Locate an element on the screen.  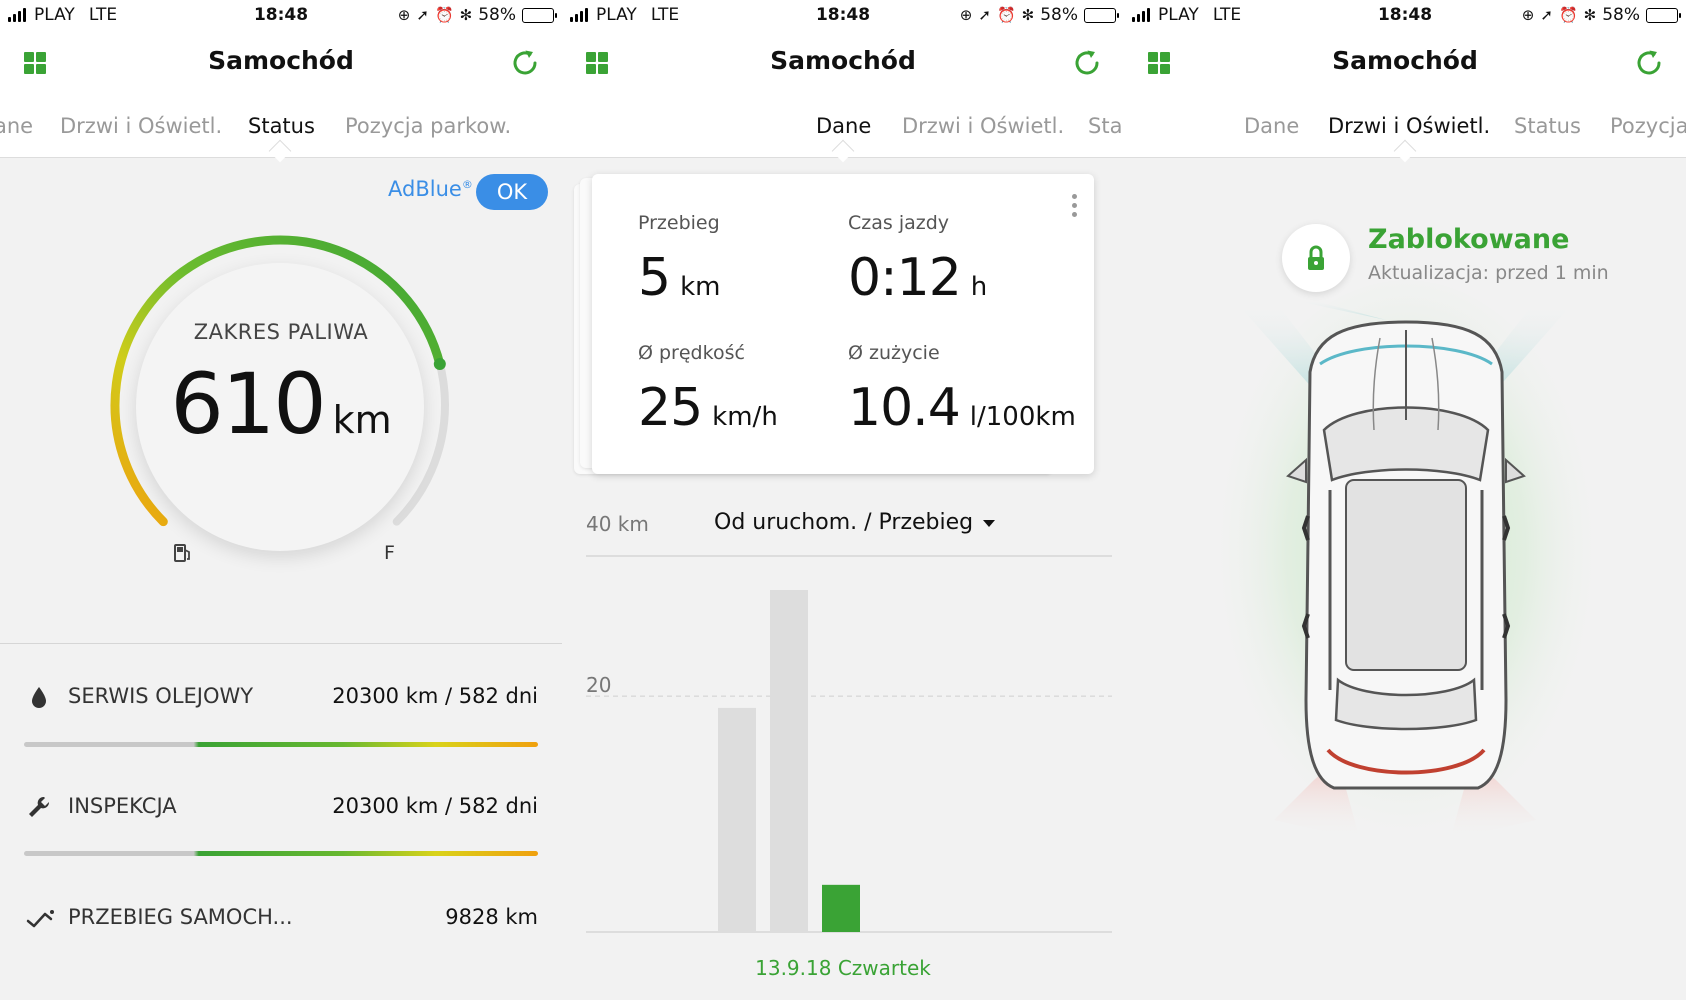
roof is located at coordinates (1406, 575).